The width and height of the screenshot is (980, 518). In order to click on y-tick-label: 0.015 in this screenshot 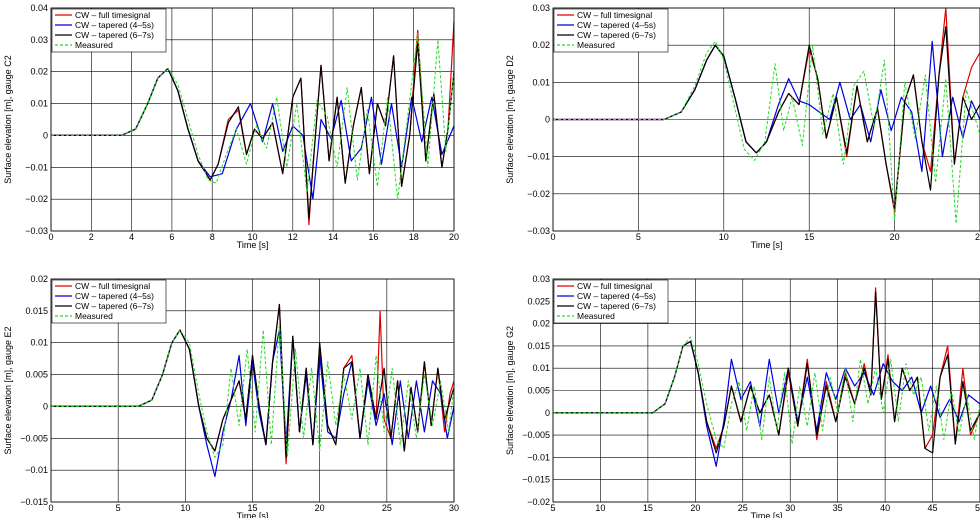, I will do `click(538, 346)`.